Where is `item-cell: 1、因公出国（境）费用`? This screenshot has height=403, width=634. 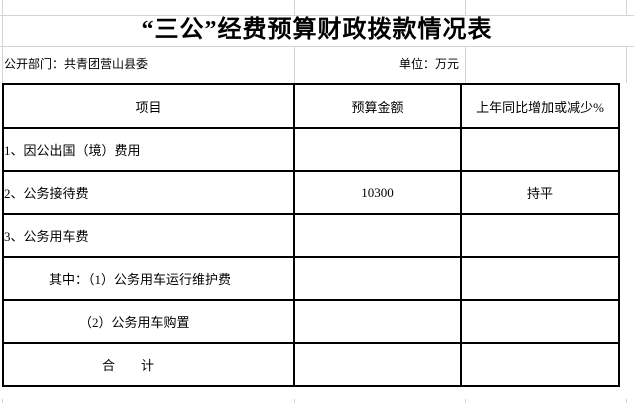 item-cell: 1、因公出国（境）费用 is located at coordinates (148, 149).